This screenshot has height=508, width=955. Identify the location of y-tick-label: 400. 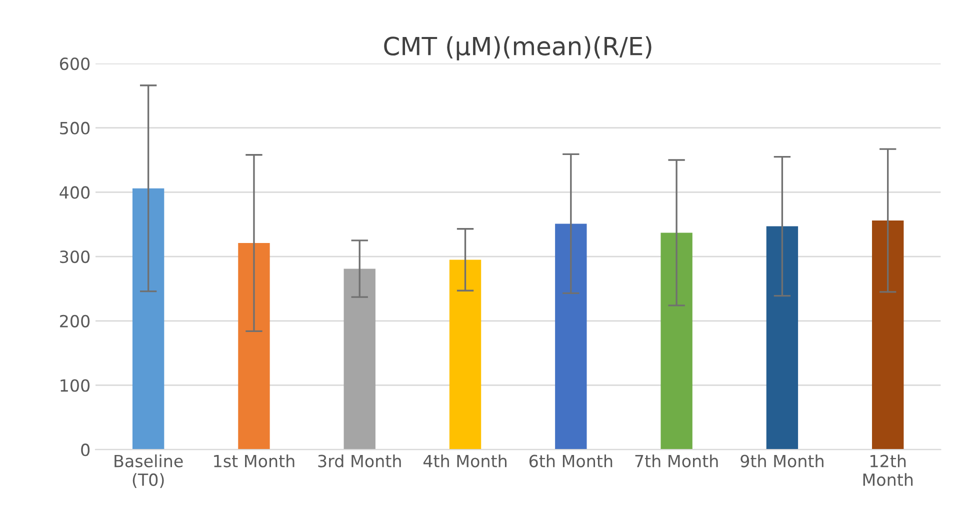
(75, 192).